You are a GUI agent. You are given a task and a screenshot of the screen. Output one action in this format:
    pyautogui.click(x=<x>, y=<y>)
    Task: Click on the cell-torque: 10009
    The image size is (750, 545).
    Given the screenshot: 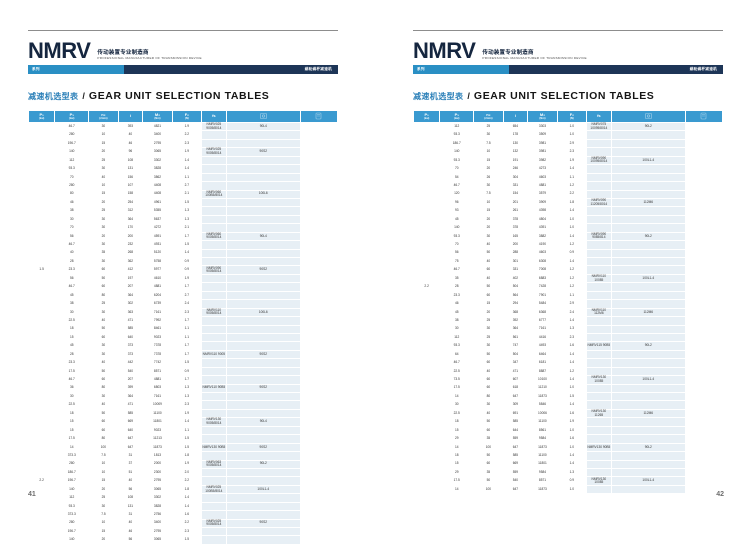 What is the action you would take?
    pyautogui.click(x=157, y=405)
    